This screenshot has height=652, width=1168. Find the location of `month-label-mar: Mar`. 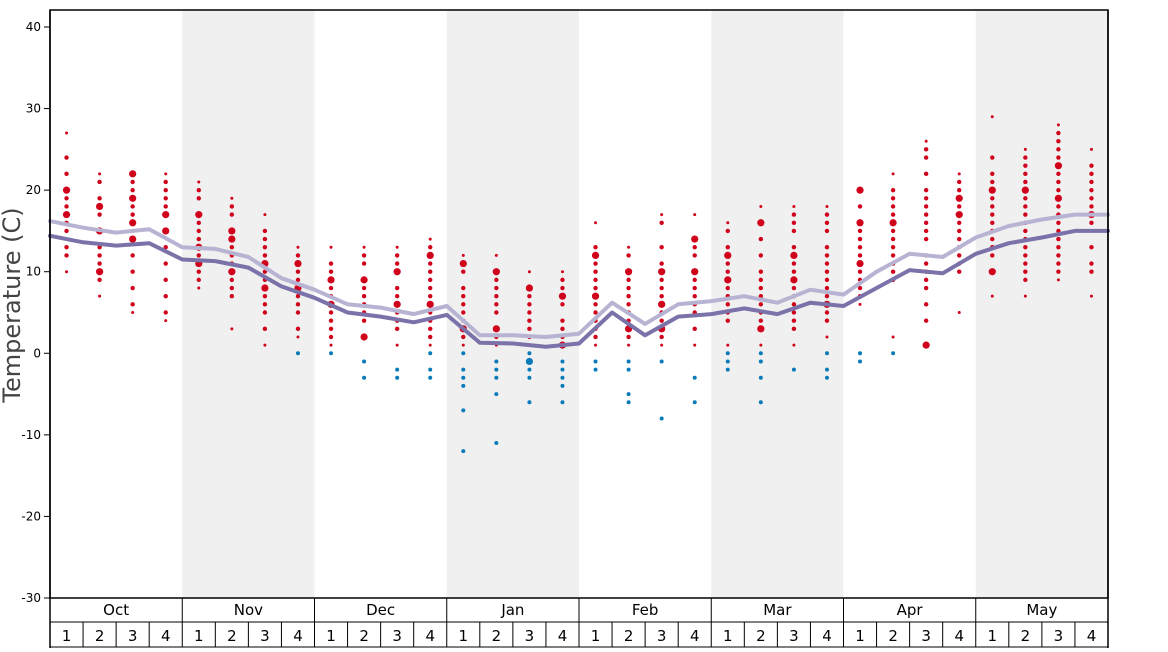

month-label-mar: Mar is located at coordinates (777, 610).